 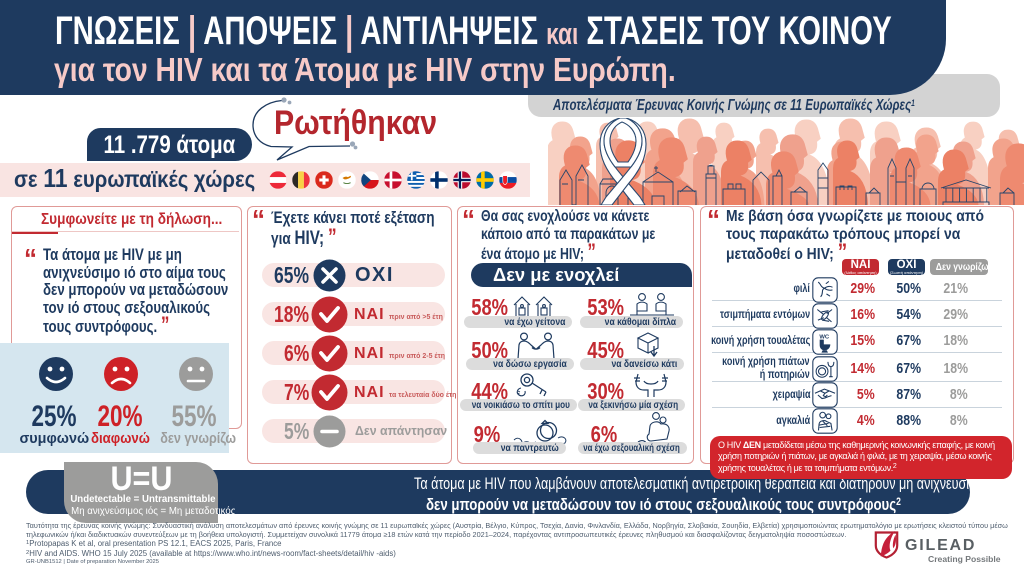 I want to click on svg-text: WC, so click(x=824, y=337).